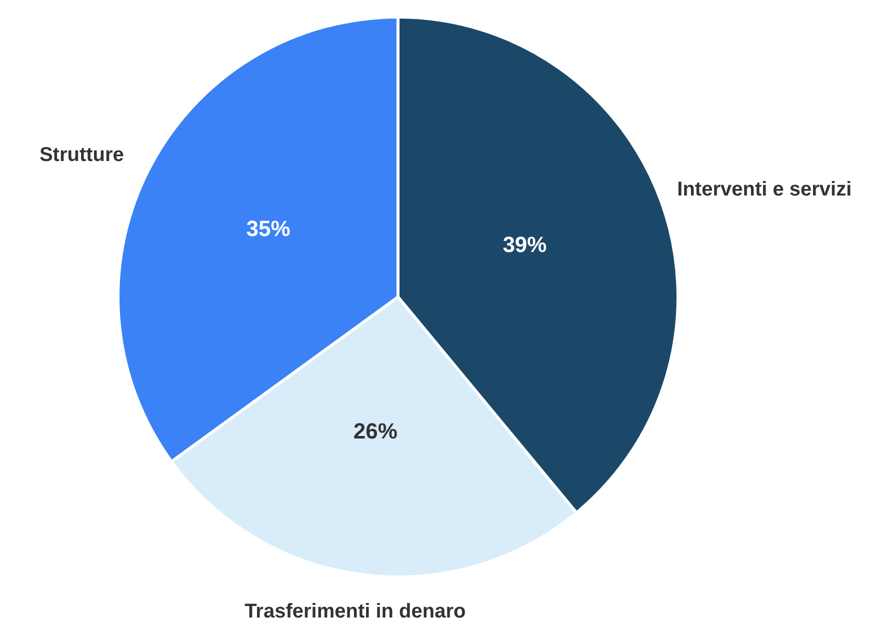 The image size is (894, 627). What do you see at coordinates (355, 611) in the screenshot?
I see `slice-label: Trasferimenti in denaro` at bounding box center [355, 611].